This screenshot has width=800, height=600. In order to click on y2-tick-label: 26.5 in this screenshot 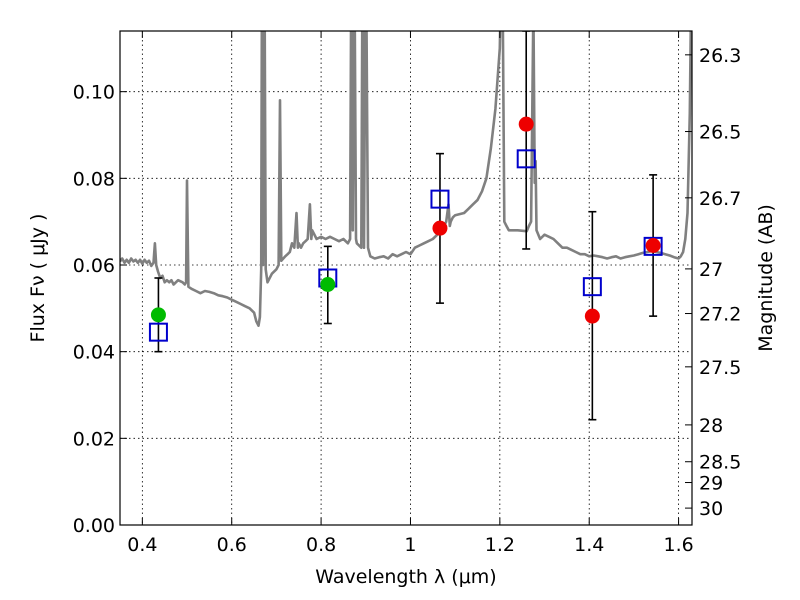, I will do `click(720, 133)`.